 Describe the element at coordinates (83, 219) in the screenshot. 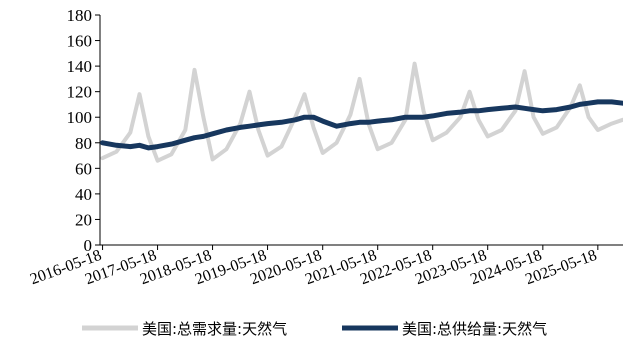

I see `y-tick-label: 20` at that location.